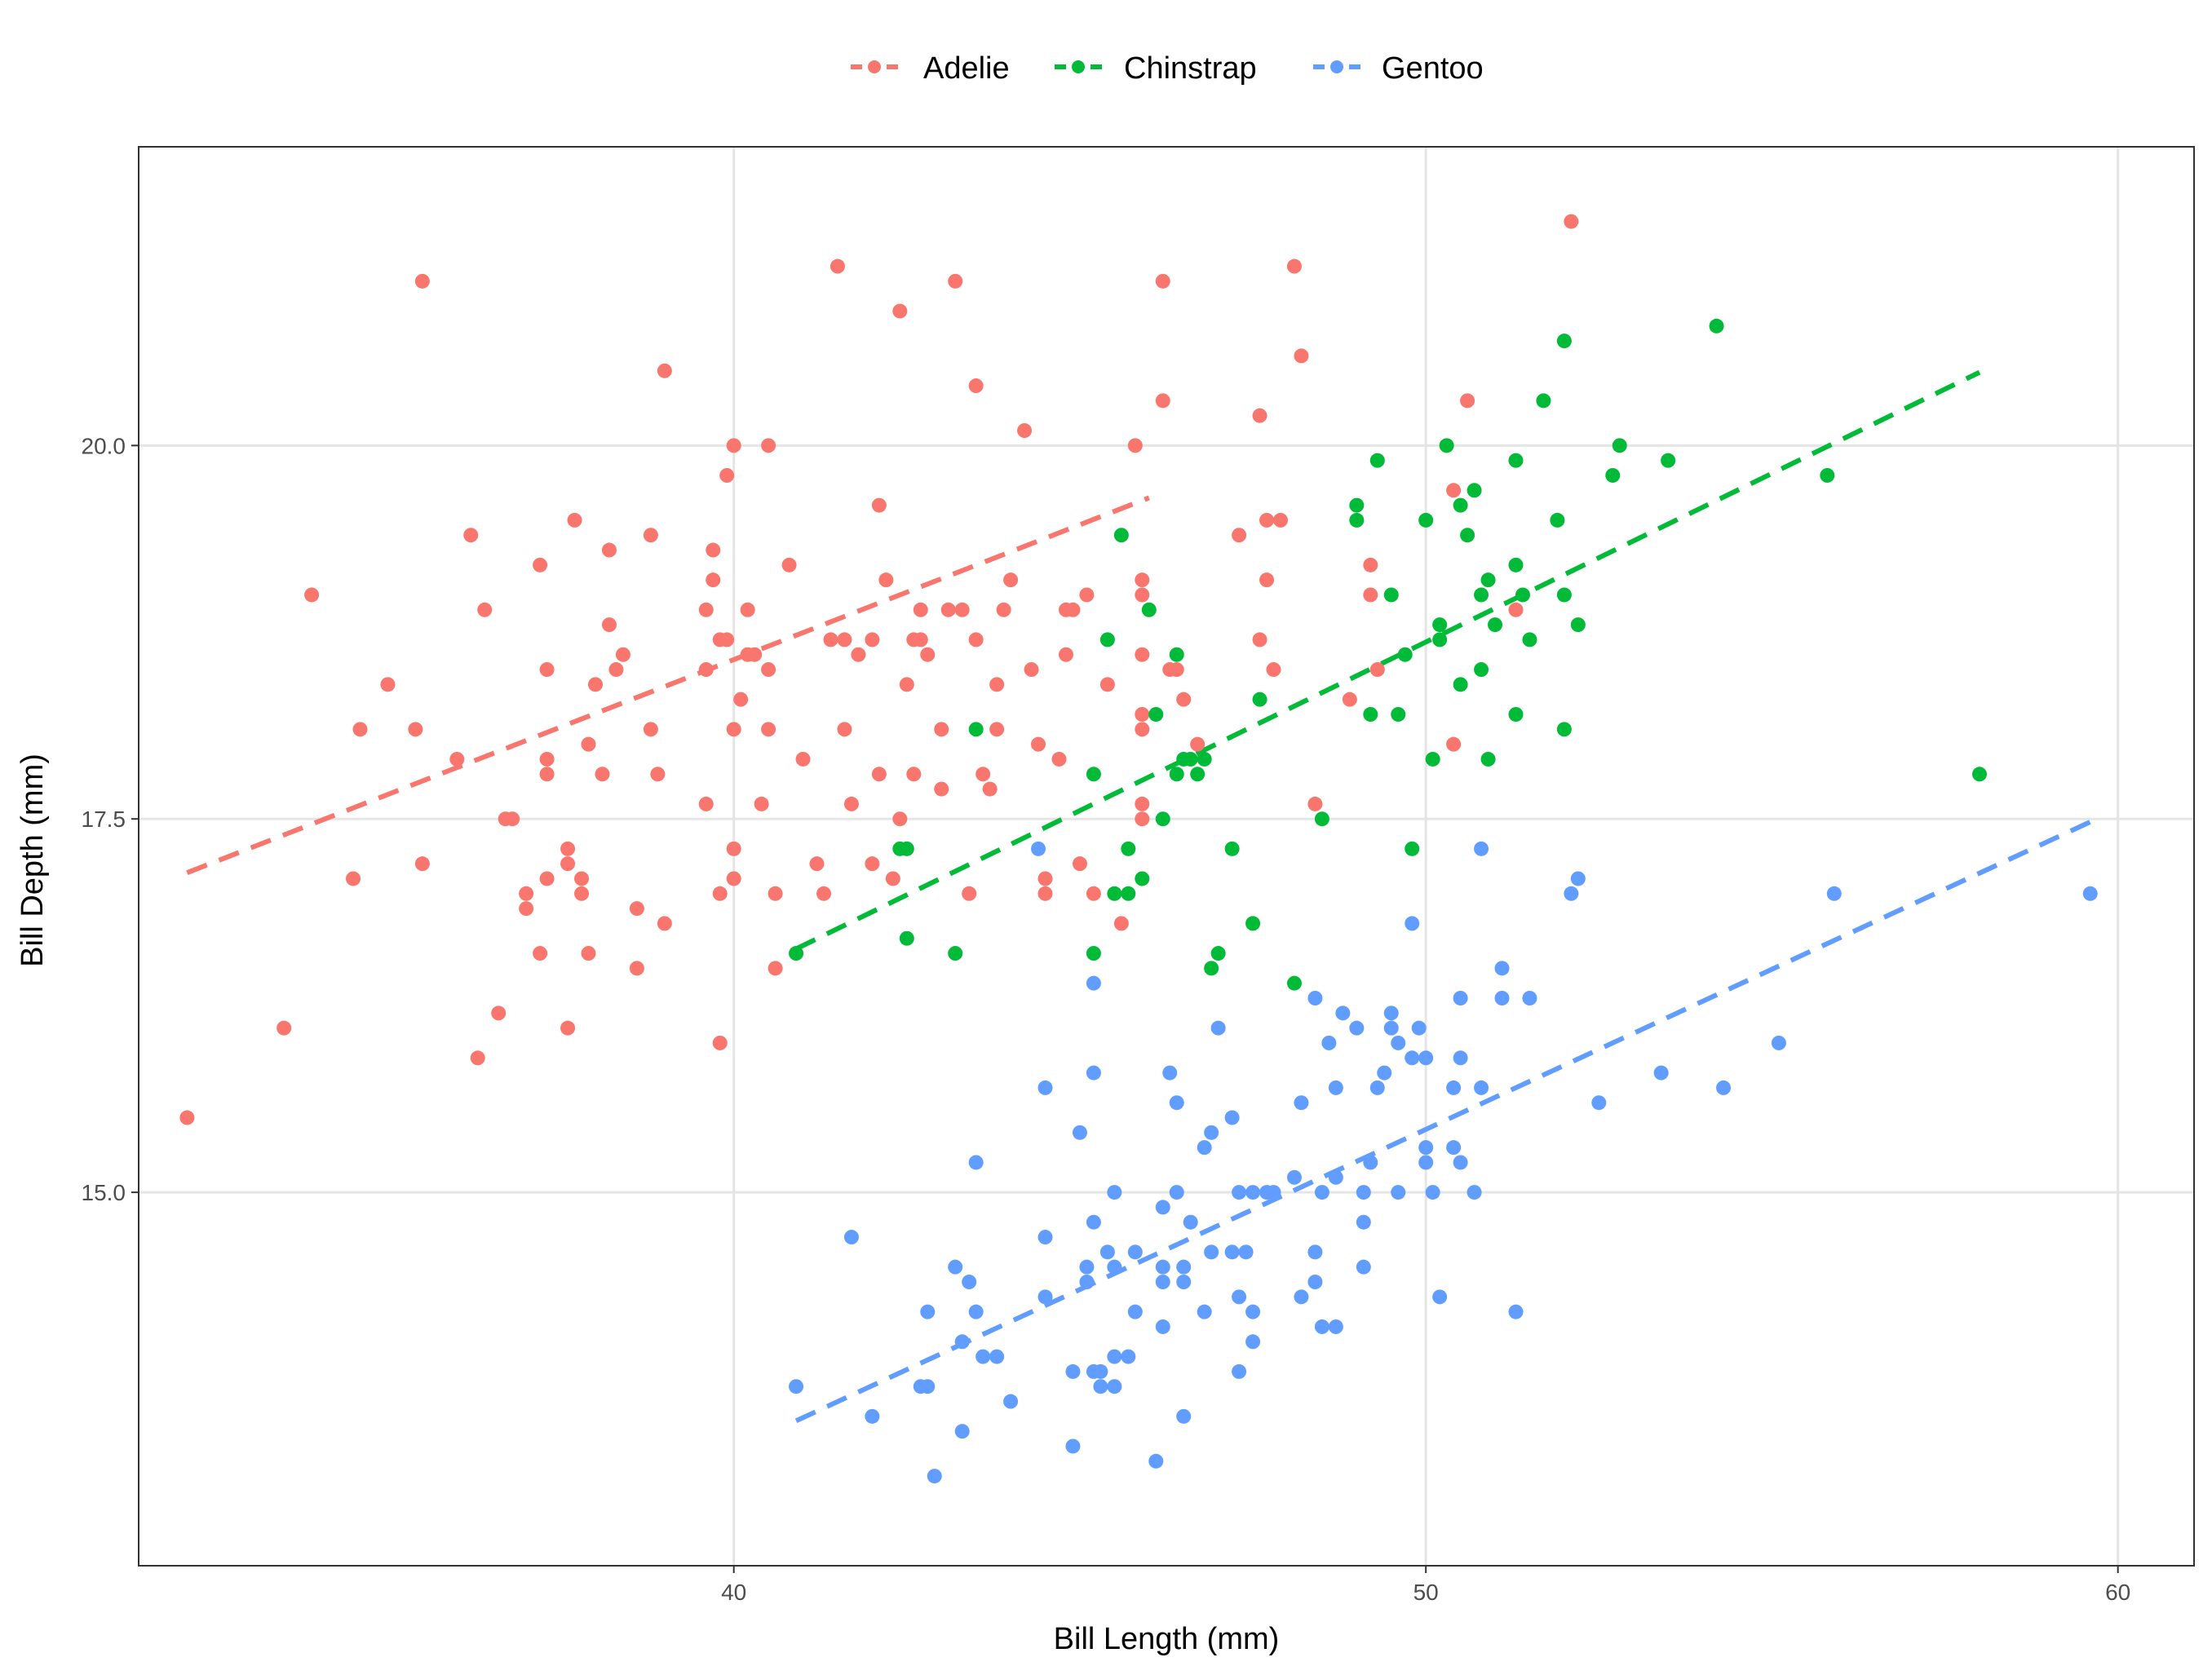 The image size is (2212, 1675). What do you see at coordinates (2117, 1592) in the screenshot?
I see `x-tick-label: 60` at bounding box center [2117, 1592].